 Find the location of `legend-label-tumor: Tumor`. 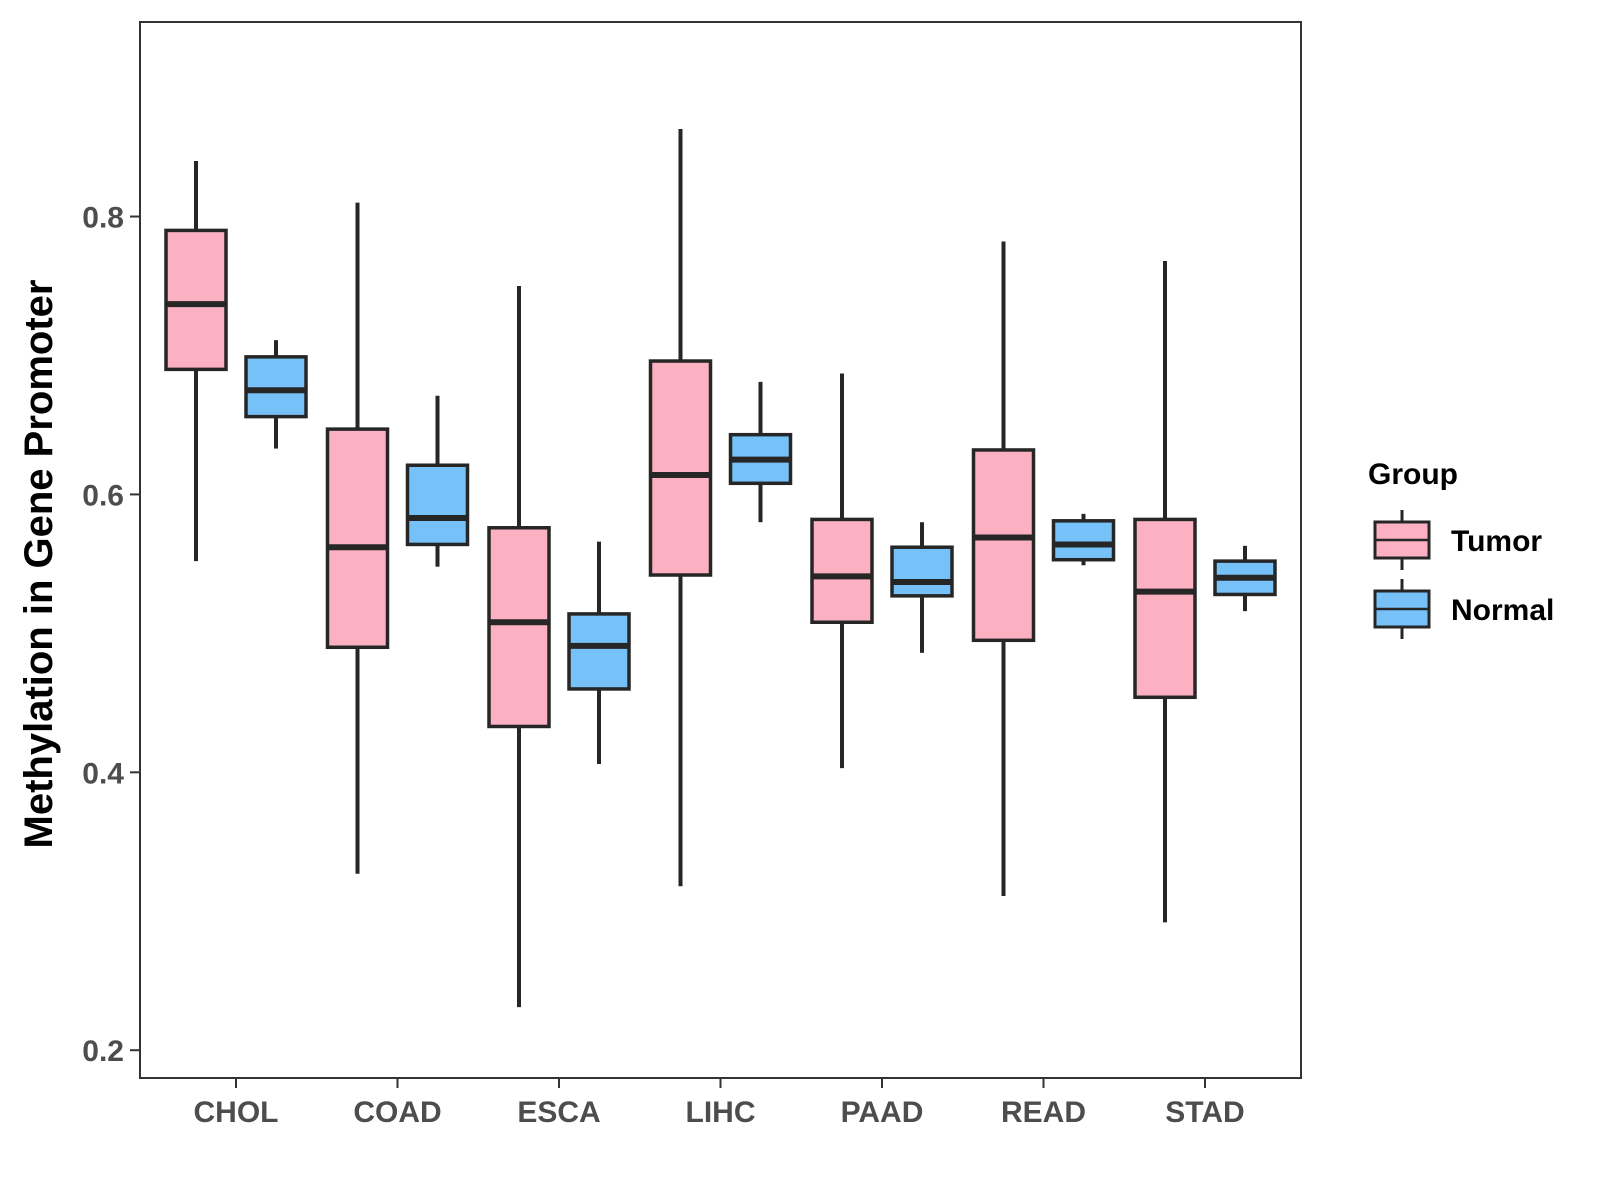

legend-label-tumor: Tumor is located at coordinates (1496, 541).